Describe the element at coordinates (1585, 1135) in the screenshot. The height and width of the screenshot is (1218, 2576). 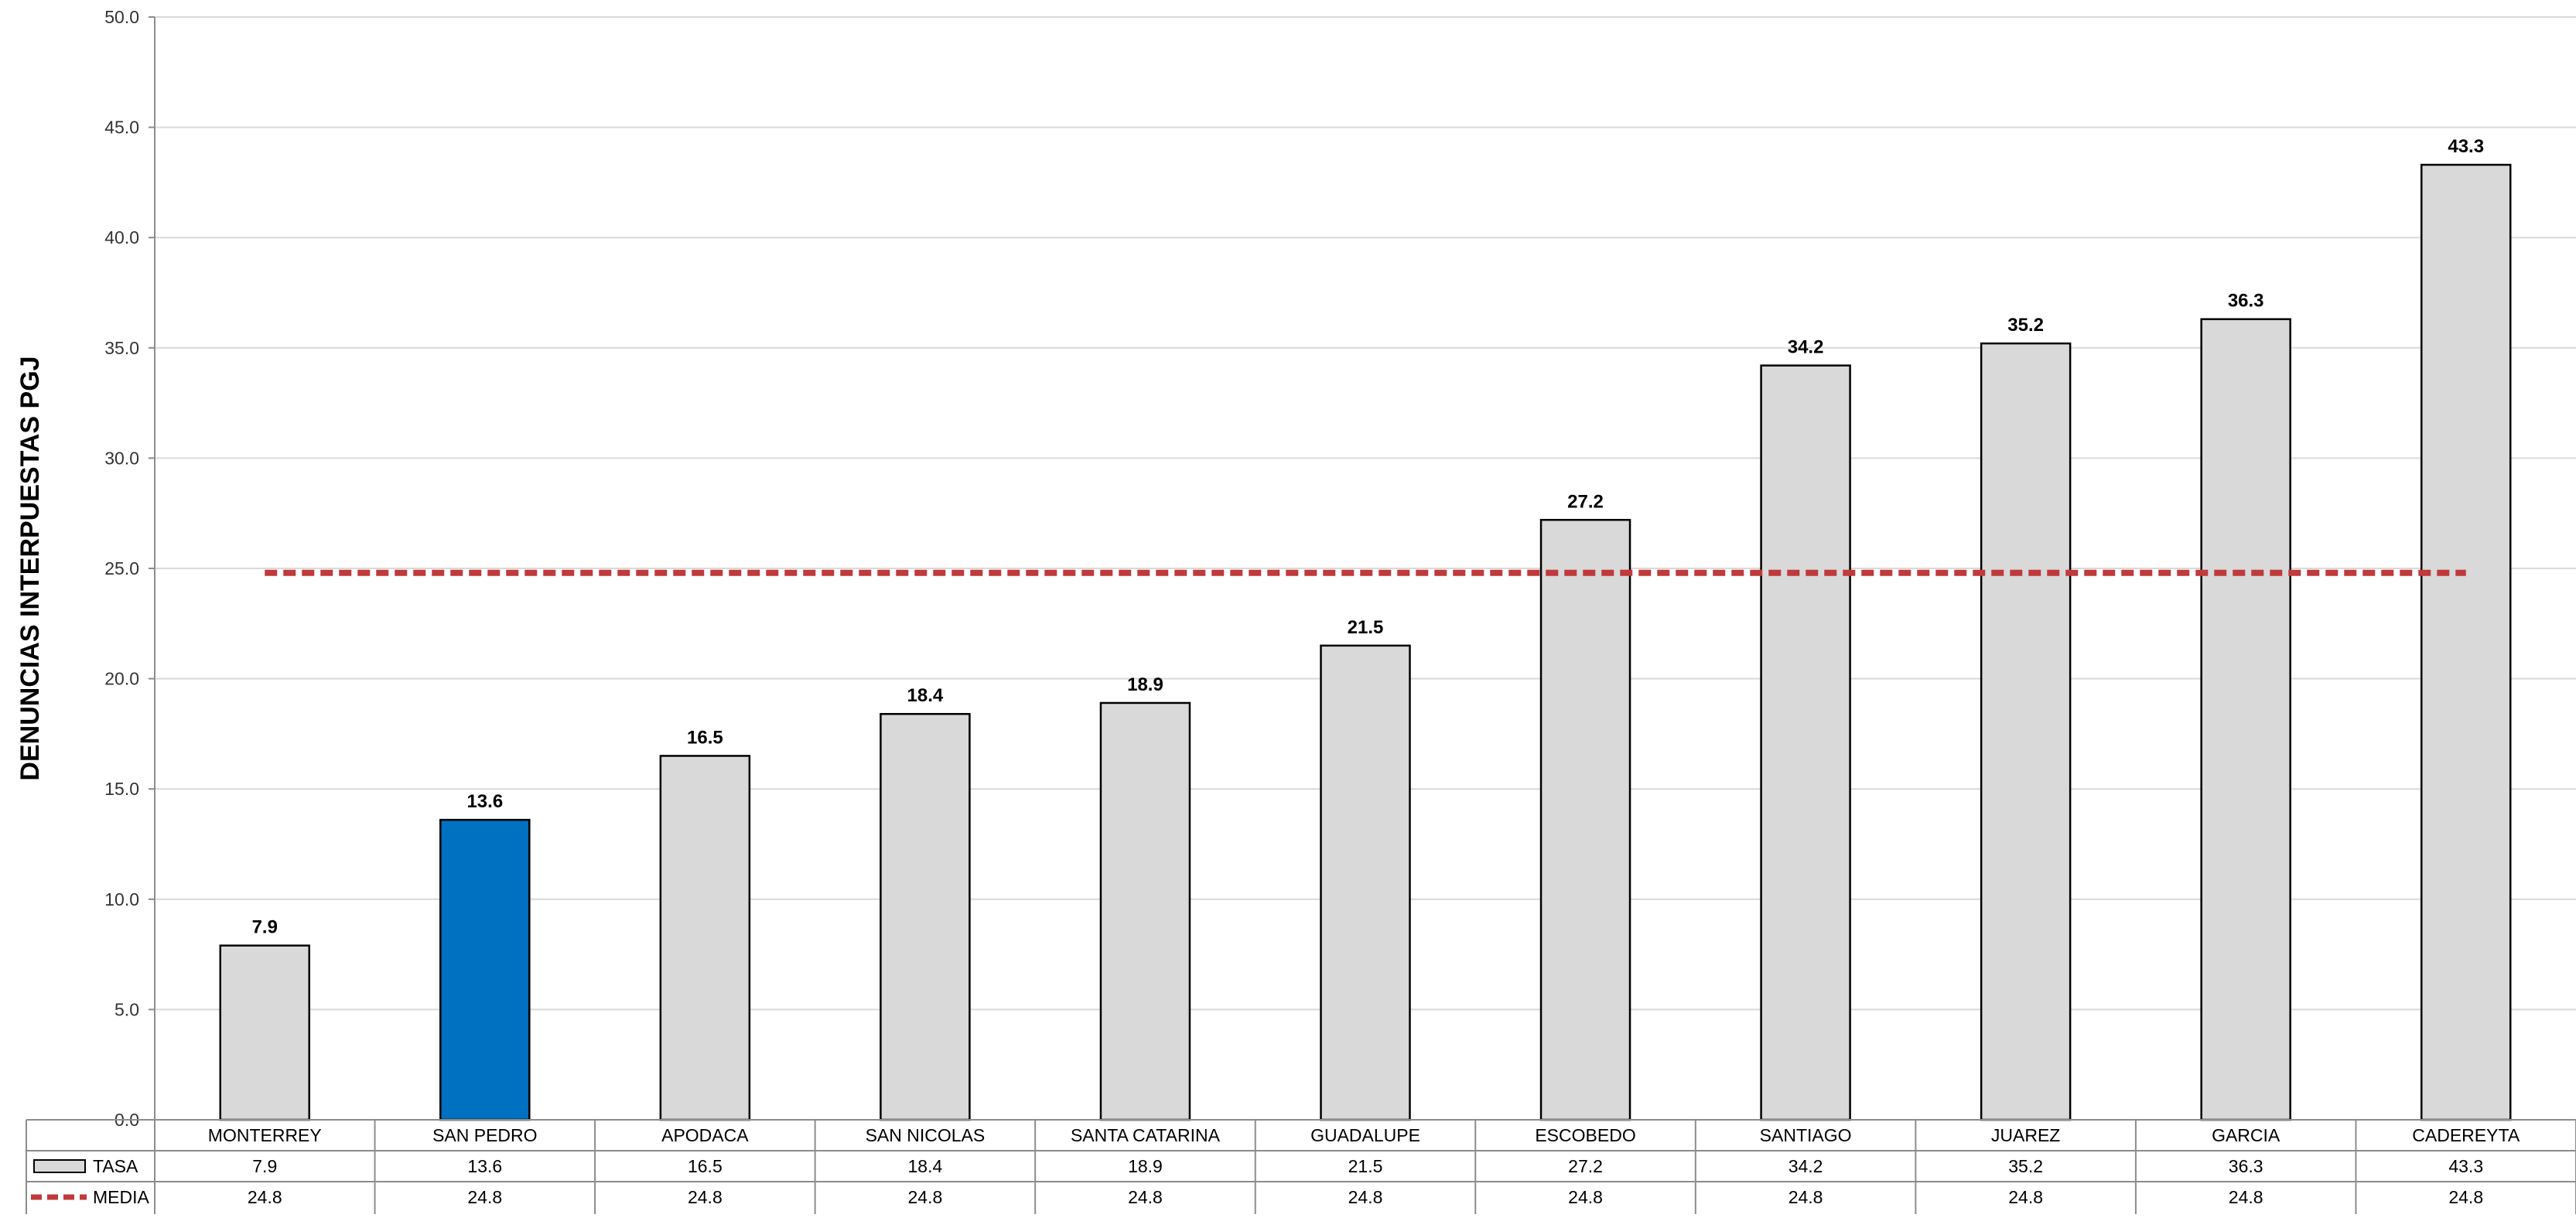
I see `category-label: ESCOBEDO` at that location.